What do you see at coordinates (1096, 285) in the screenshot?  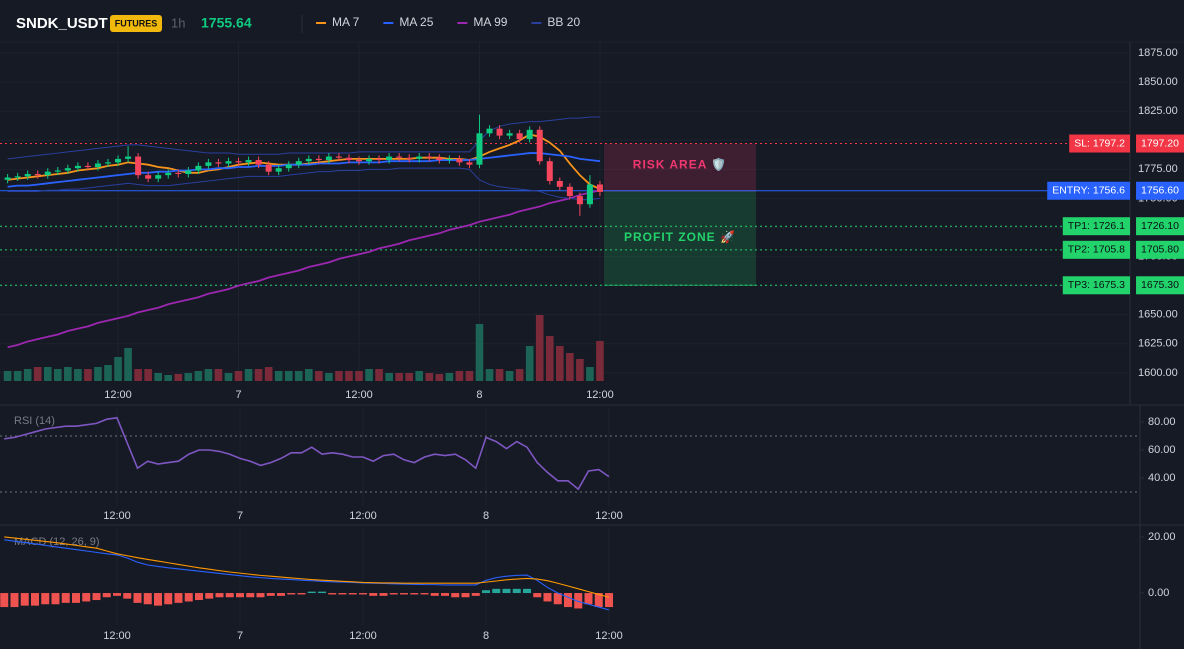 I see `level-tag: TP3: 1675.3` at bounding box center [1096, 285].